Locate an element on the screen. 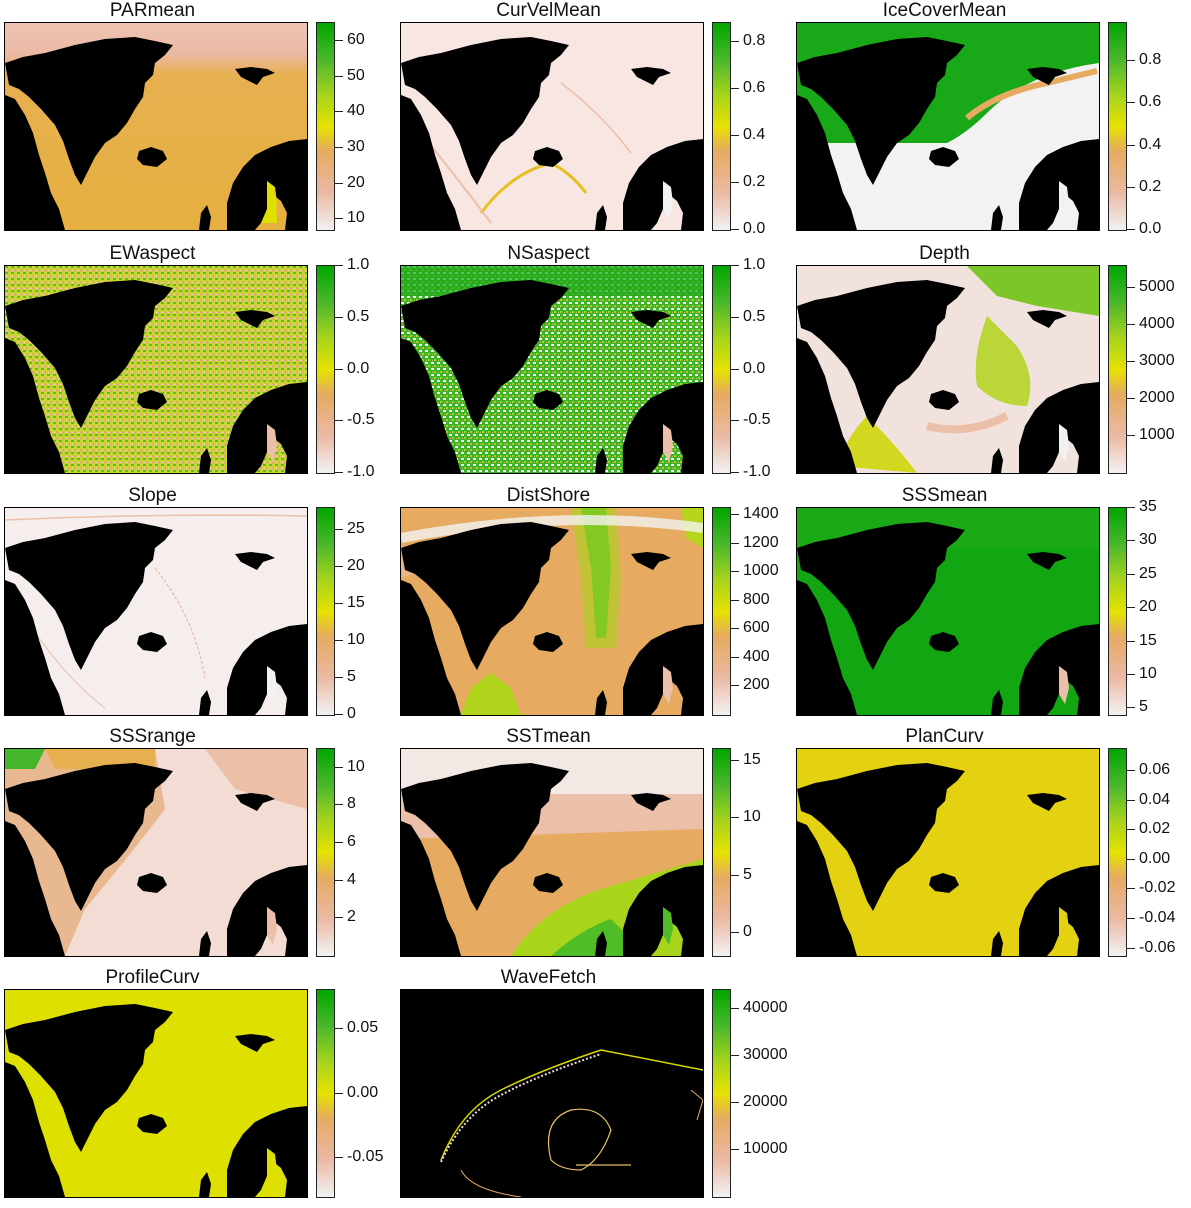 The width and height of the screenshot is (1191, 1208). colorbar-tick-label: 40000 is located at coordinates (765, 1007).